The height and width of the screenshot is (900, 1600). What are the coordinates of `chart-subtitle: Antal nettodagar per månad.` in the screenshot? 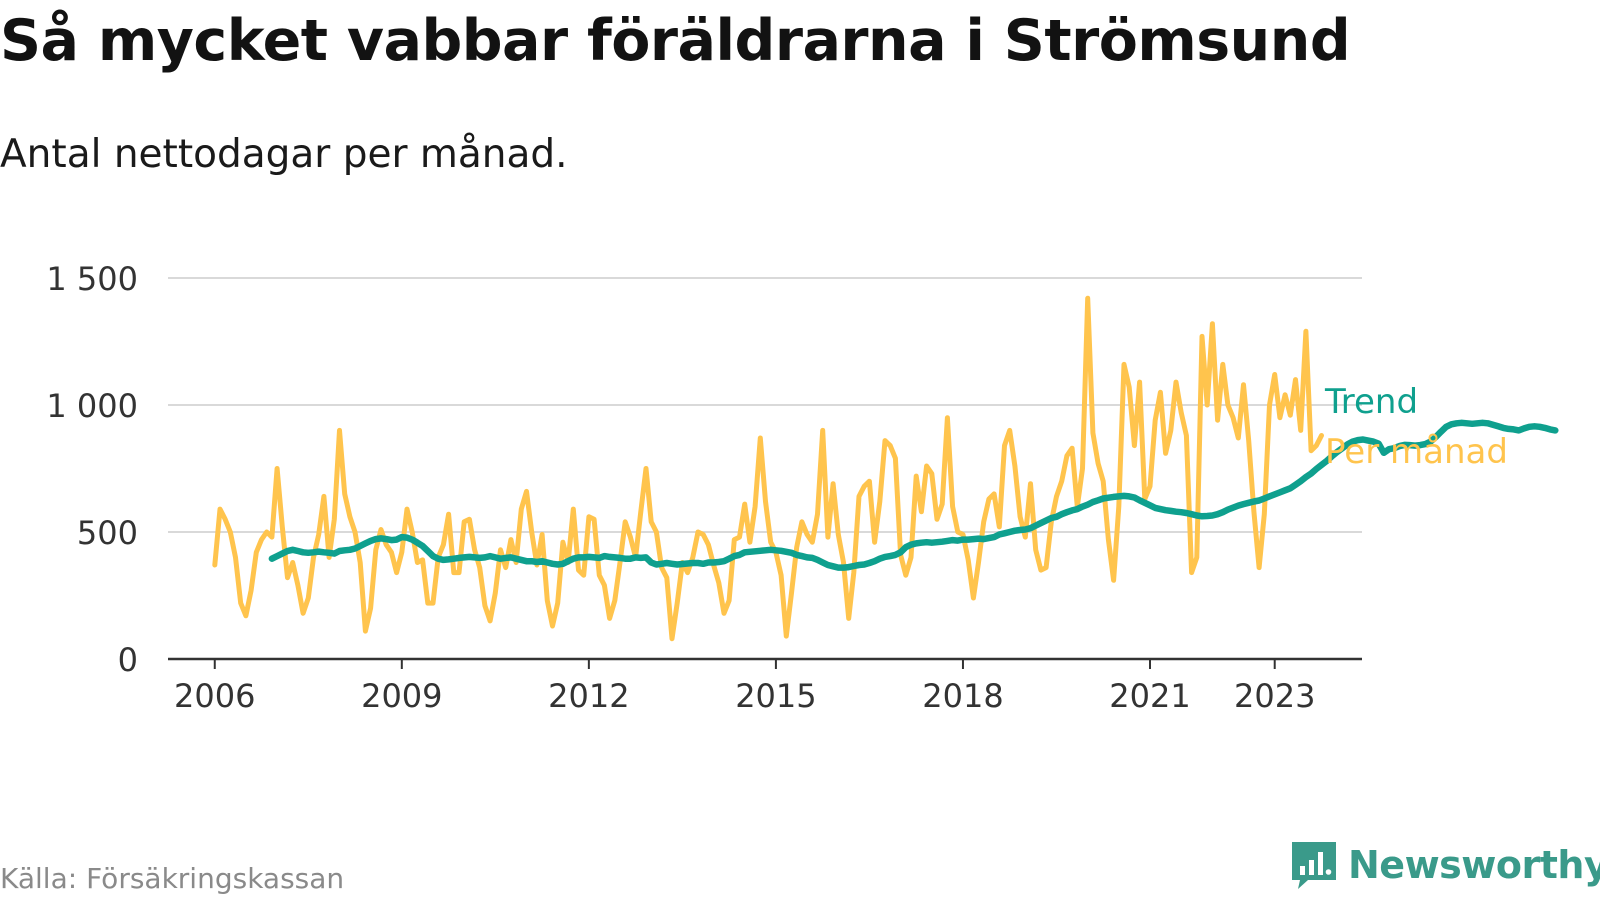 It's located at (284, 154).